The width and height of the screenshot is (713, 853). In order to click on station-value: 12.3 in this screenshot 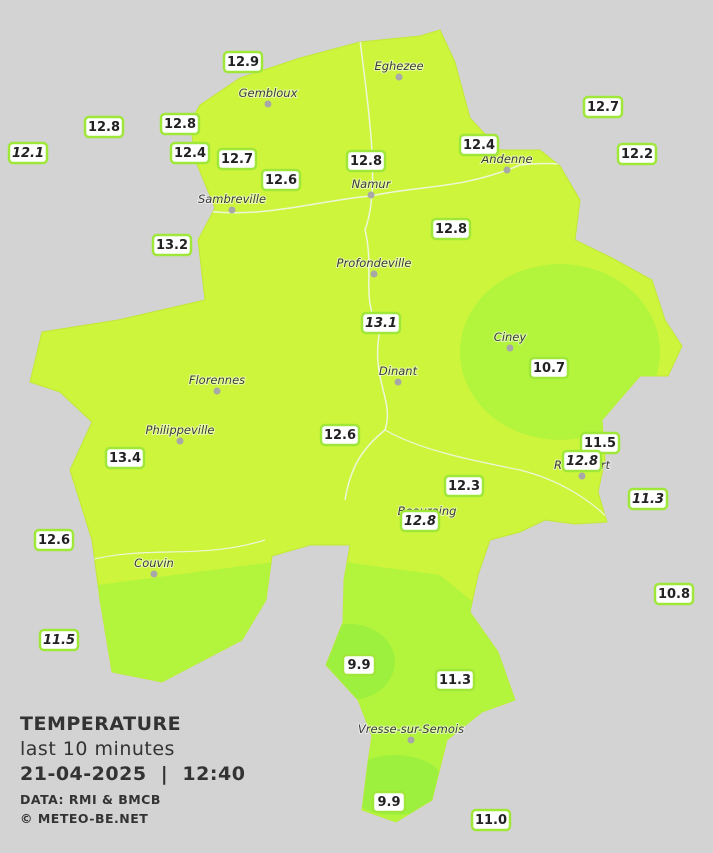, I will do `click(464, 486)`.